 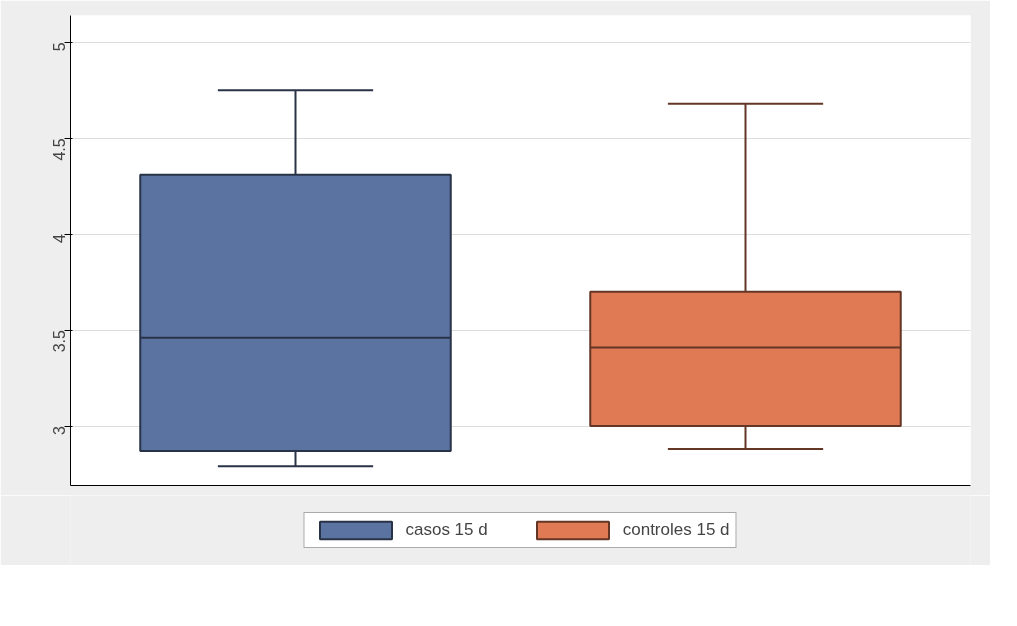 What do you see at coordinates (60, 149) in the screenshot?
I see `y-tick-label: 4.5` at bounding box center [60, 149].